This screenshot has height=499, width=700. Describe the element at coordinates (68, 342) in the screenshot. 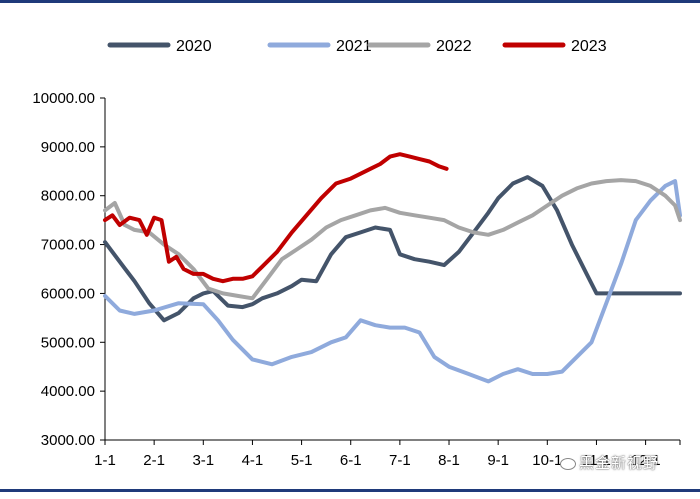

I see `y-tick-label: 5000.00` at that location.